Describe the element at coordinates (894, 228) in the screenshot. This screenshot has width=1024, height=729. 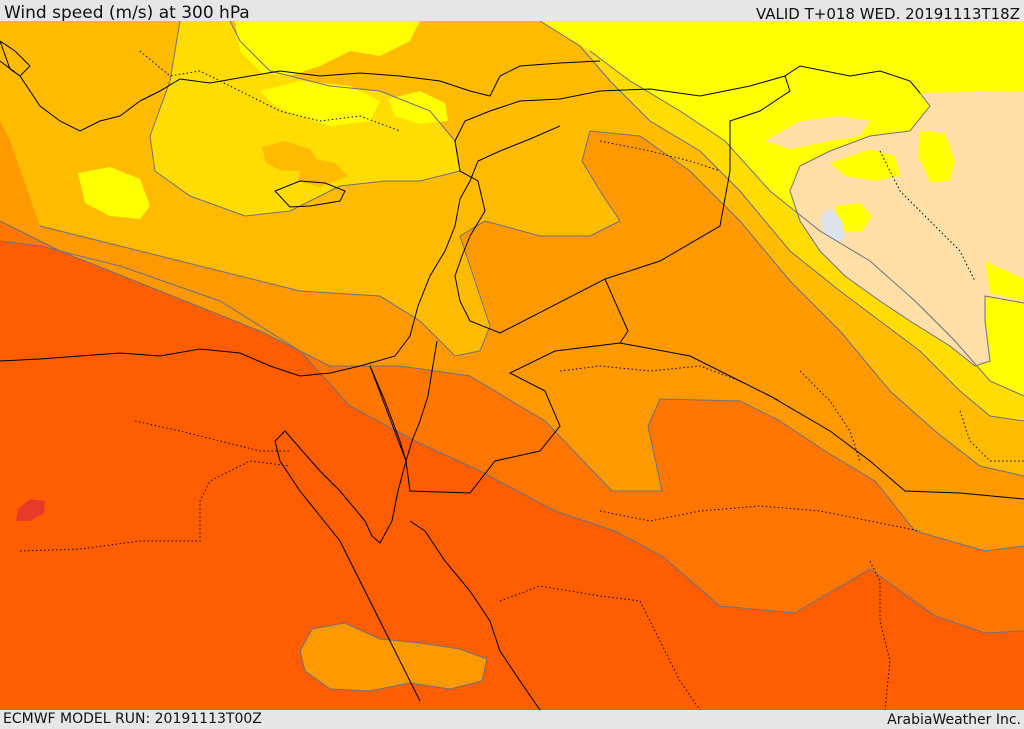
I see `band-lightest-region` at that location.